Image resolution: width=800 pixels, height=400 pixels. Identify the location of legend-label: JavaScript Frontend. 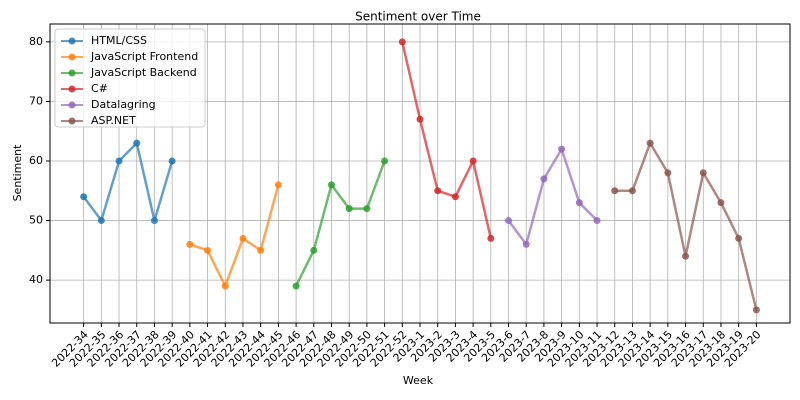
(144, 56).